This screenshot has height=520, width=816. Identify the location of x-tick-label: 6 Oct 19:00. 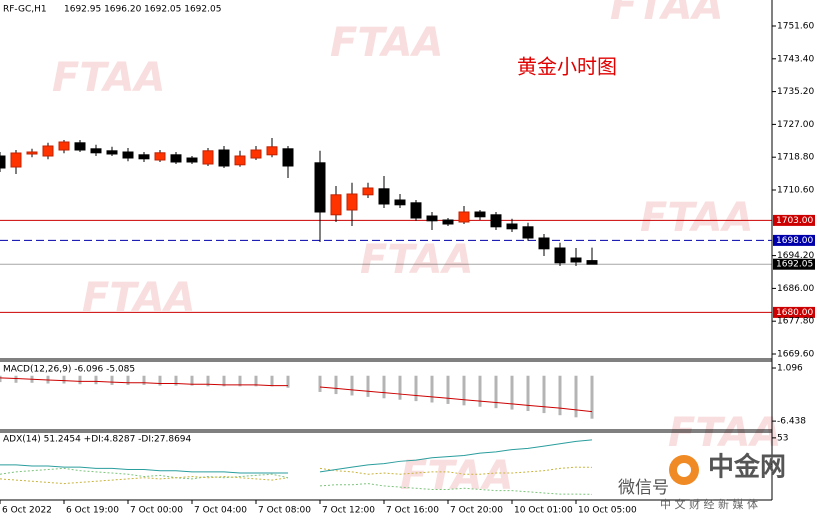
(92, 511).